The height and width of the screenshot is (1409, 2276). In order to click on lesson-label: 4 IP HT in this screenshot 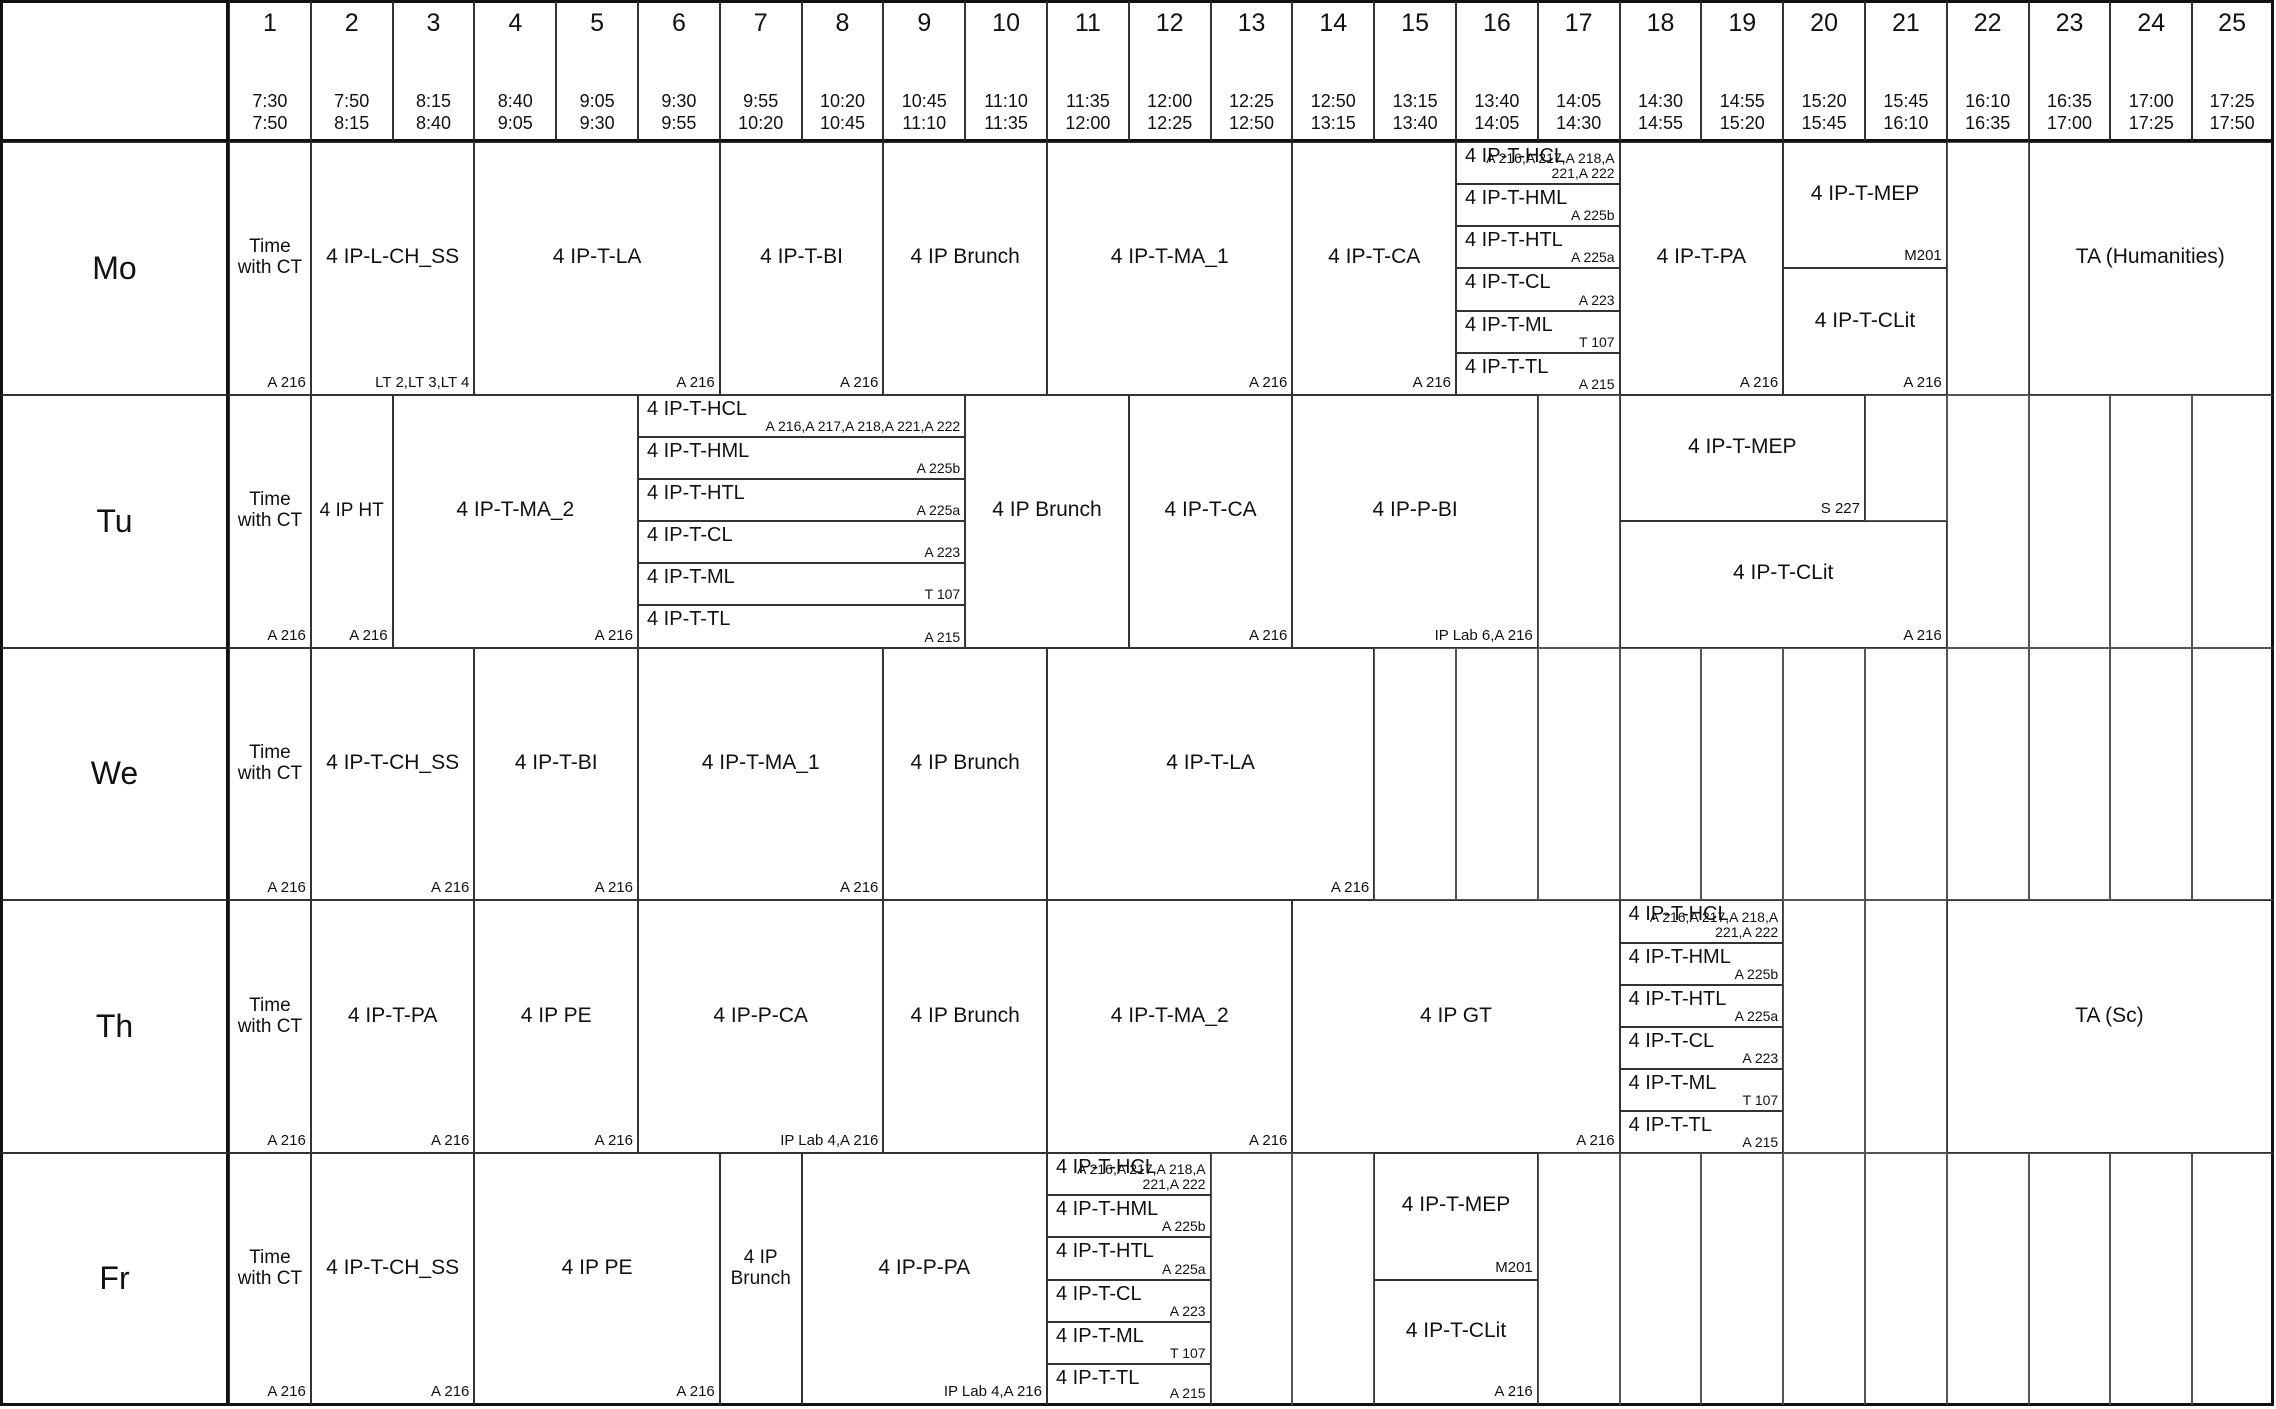, I will do `click(351, 510)`.